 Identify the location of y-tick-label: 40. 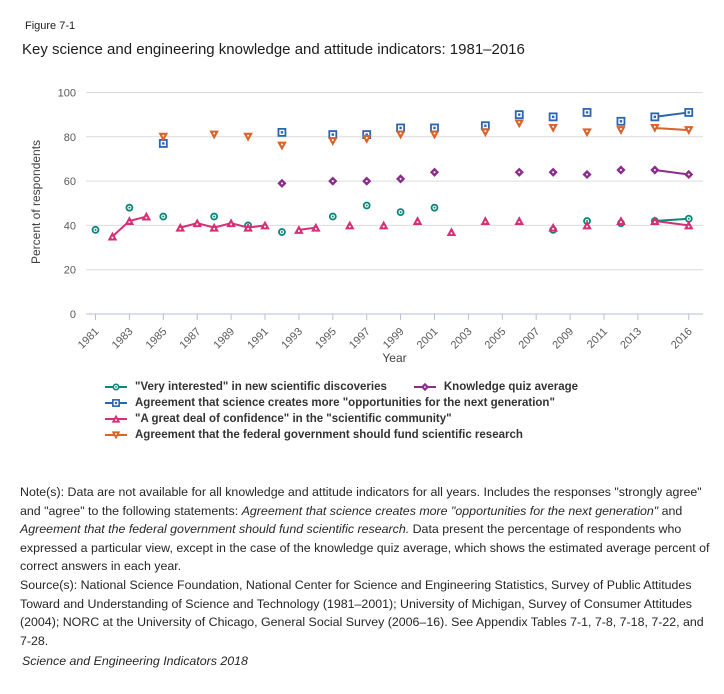
(70, 226).